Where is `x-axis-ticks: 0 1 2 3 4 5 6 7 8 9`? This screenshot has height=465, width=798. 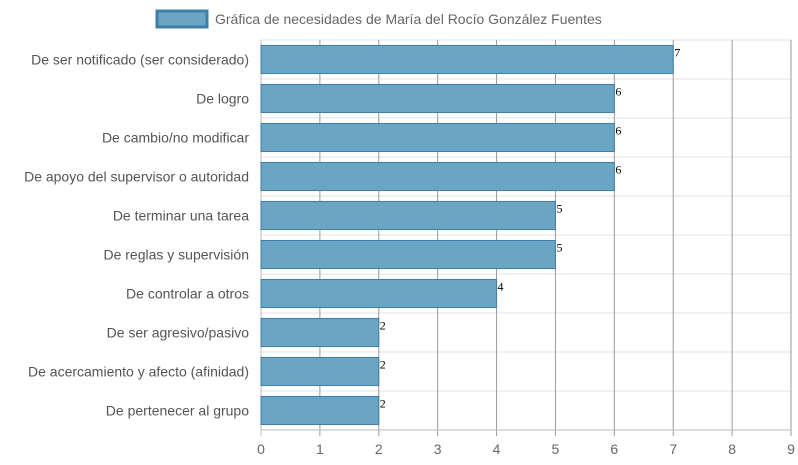 x-axis-ticks: 0 1 2 3 4 5 6 7 8 9 is located at coordinates (526, 449).